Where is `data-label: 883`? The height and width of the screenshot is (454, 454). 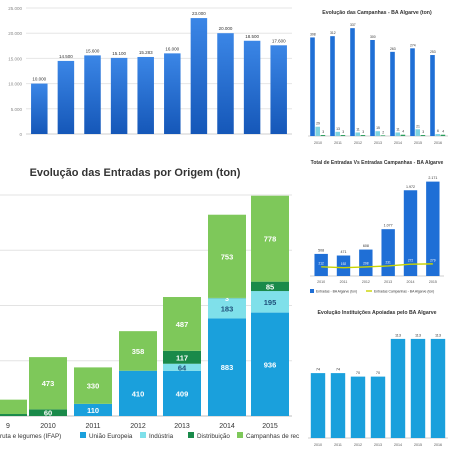 data-label: 883 is located at coordinates (227, 367).